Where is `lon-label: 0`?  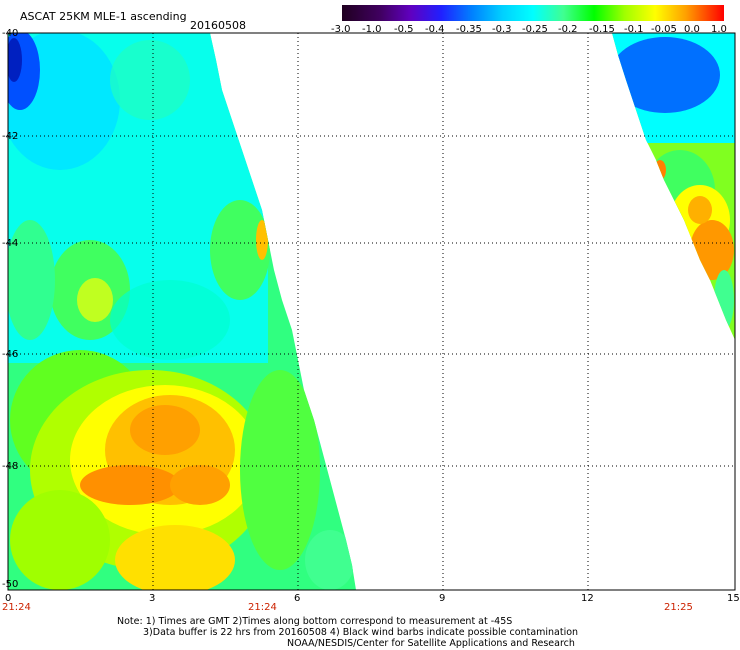 lon-label: 0 is located at coordinates (8, 598).